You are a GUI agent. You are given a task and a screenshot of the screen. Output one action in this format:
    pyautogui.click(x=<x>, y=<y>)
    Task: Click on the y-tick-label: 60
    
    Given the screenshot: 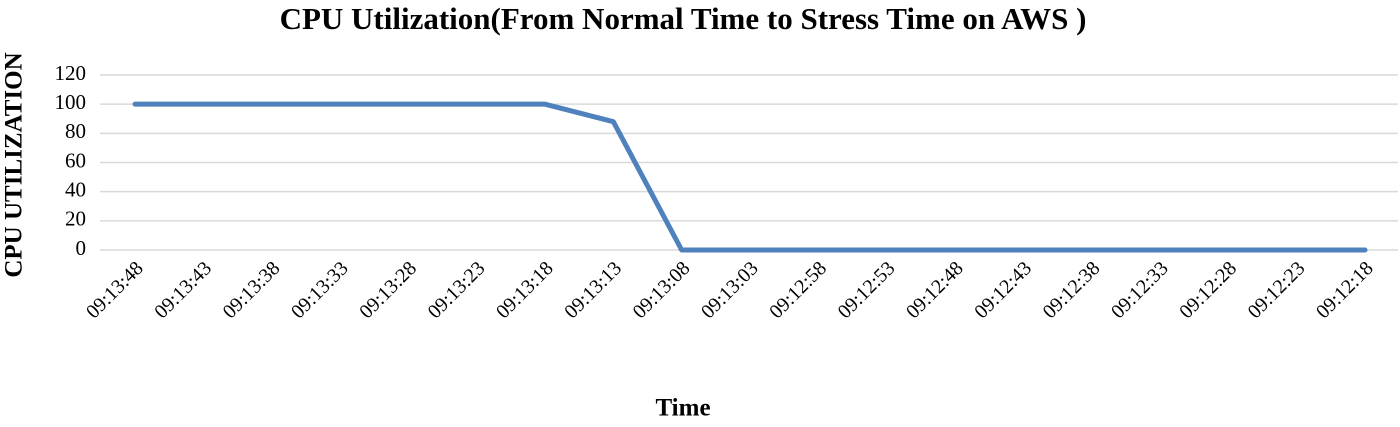 What is the action you would take?
    pyautogui.click(x=75, y=160)
    